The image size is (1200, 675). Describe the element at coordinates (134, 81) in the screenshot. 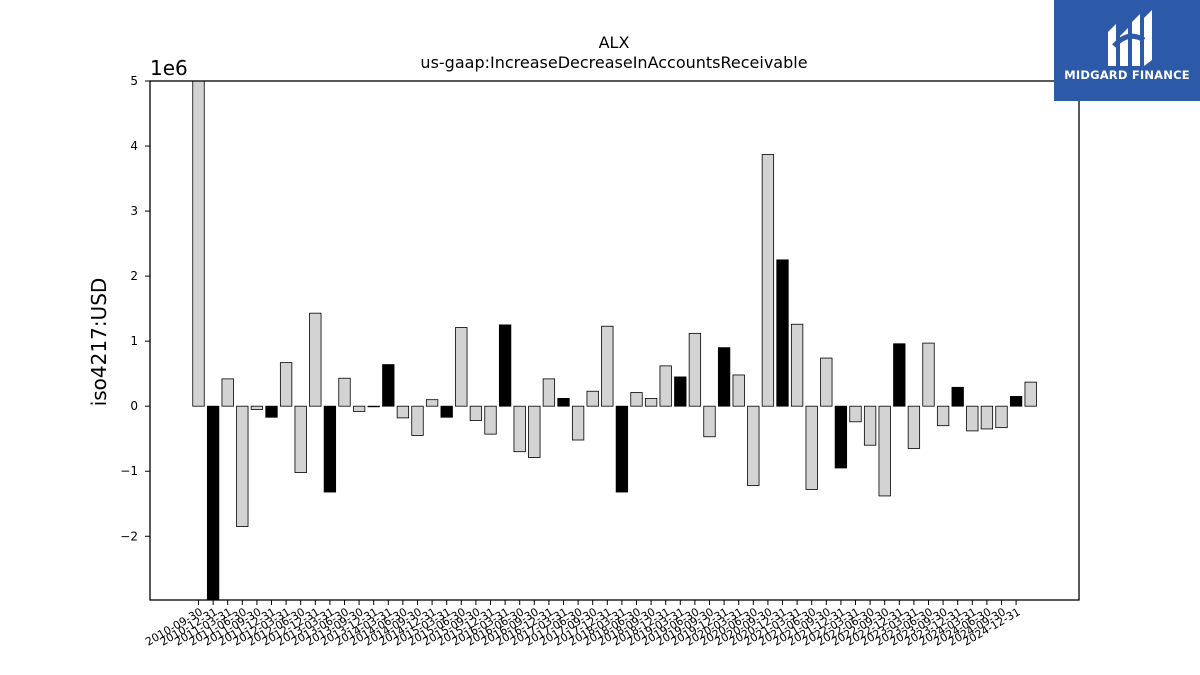

I see `y-tick-label: 5` at that location.